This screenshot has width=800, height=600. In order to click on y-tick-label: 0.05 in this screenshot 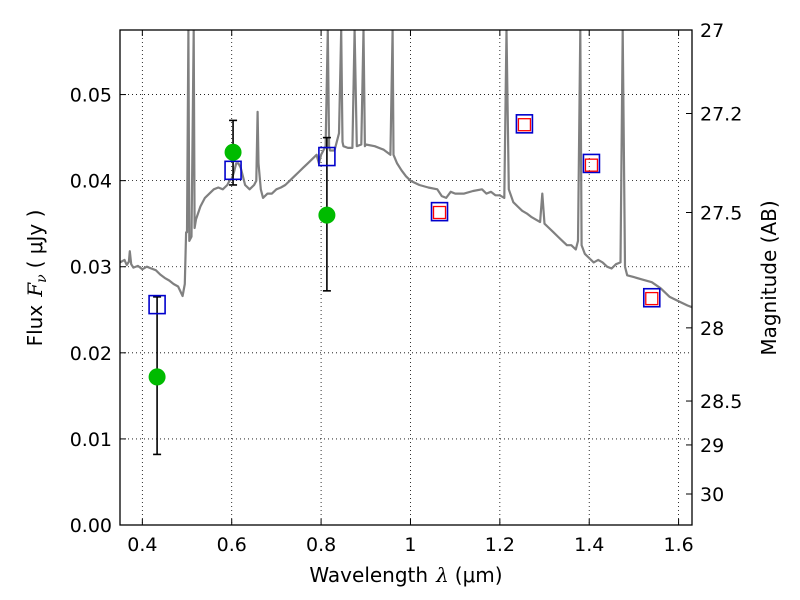, I will do `click(91, 96)`.